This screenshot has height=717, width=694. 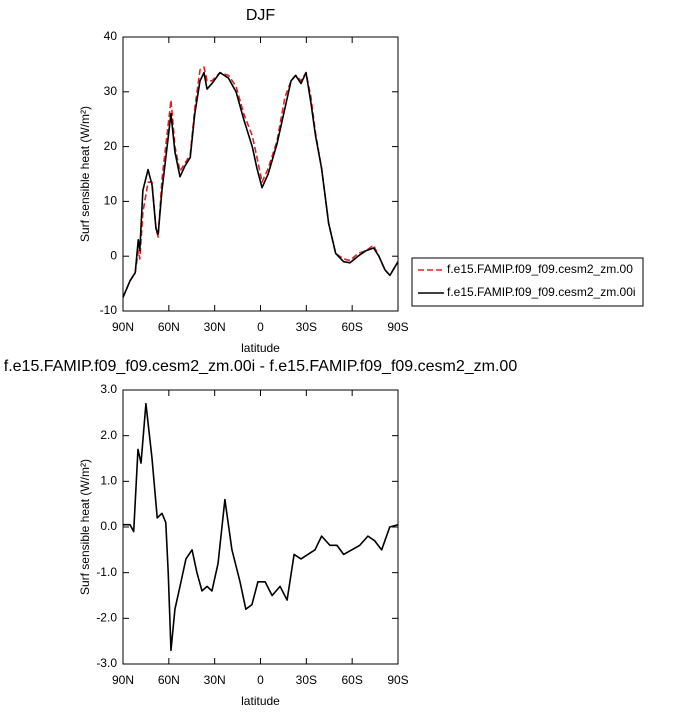 What do you see at coordinates (111, 201) in the screenshot?
I see `y-tick-label: 10` at bounding box center [111, 201].